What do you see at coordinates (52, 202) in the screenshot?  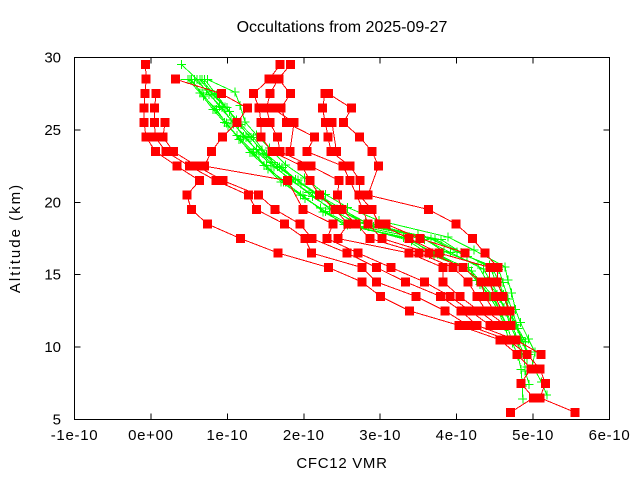 I see `svg-text: 20` at bounding box center [52, 202].